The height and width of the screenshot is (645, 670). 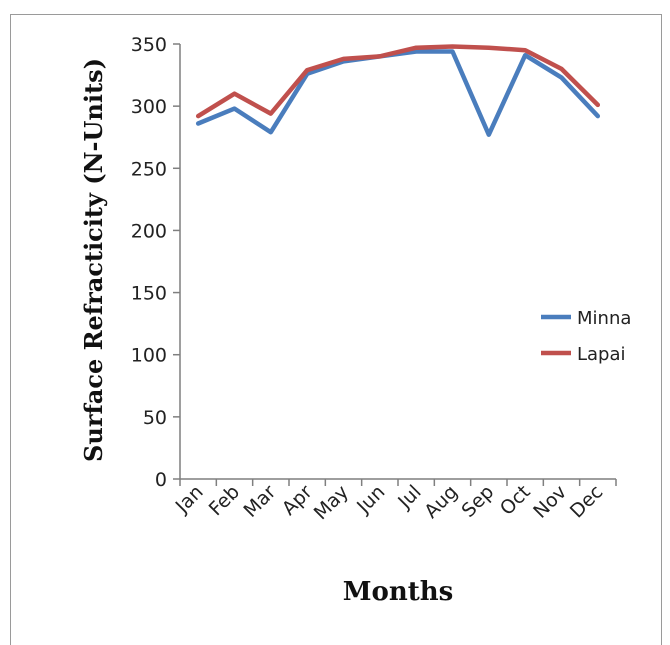 What do you see at coordinates (370, 499) in the screenshot?
I see `x-tick-label: Jun` at bounding box center [370, 499].